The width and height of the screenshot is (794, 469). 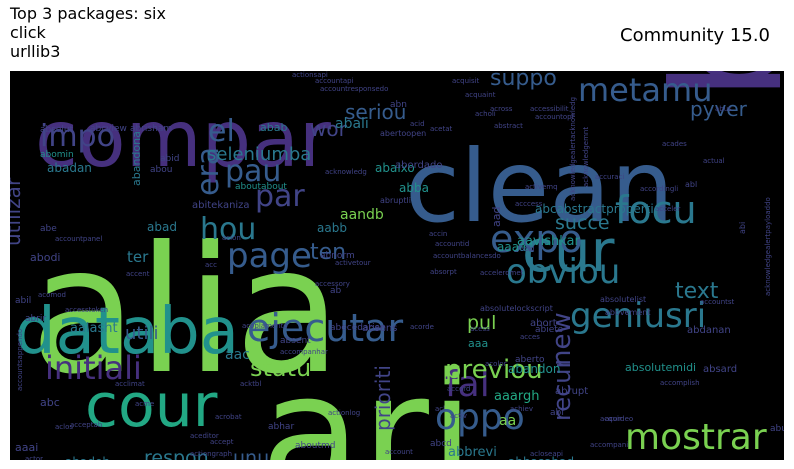 What do you see at coordinates (441, 444) in the screenshot?
I see `word-84: abcd` at bounding box center [441, 444].